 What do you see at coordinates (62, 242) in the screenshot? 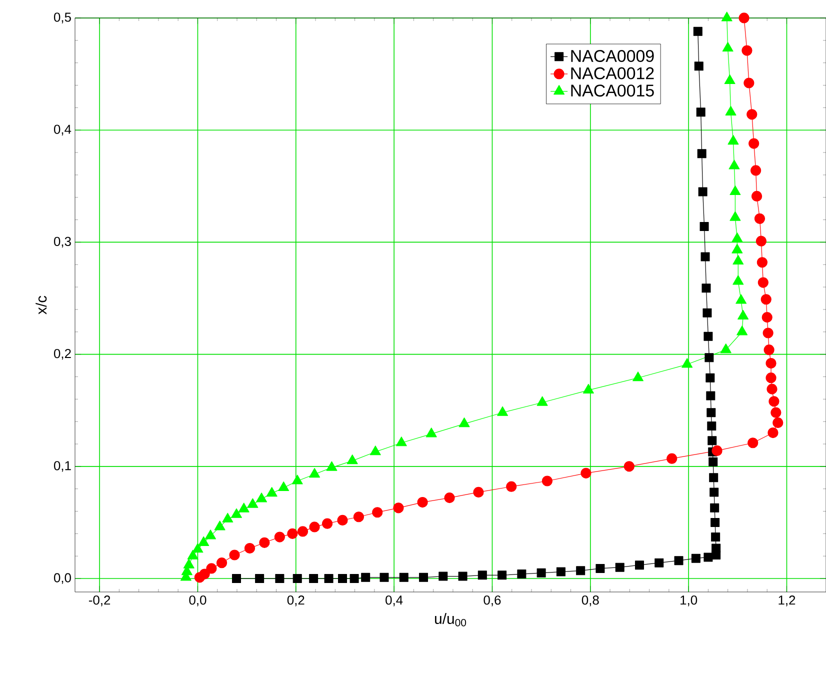
I see `y-tick-label: 0,3` at bounding box center [62, 242].